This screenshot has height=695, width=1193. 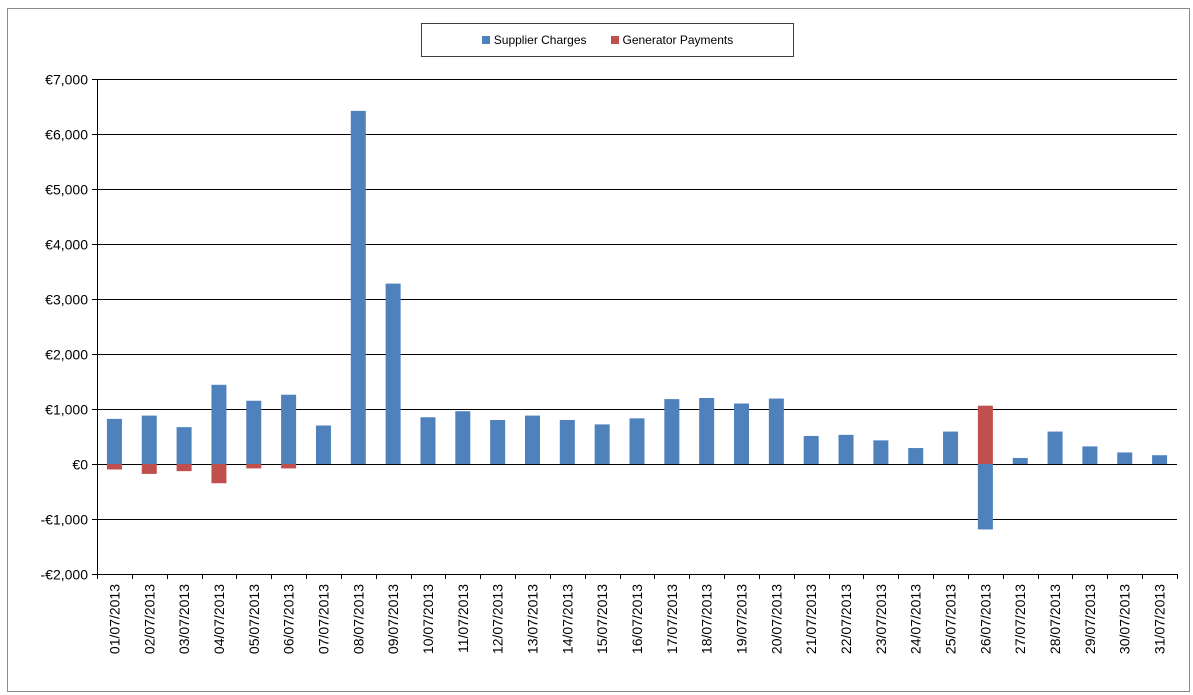 What do you see at coordinates (1090, 619) in the screenshot?
I see `x-tick-label: 29/07/2013` at bounding box center [1090, 619].